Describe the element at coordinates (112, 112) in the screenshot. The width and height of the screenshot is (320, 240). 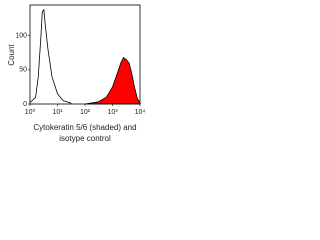
I see `x-tick-label: 10³` at that location.